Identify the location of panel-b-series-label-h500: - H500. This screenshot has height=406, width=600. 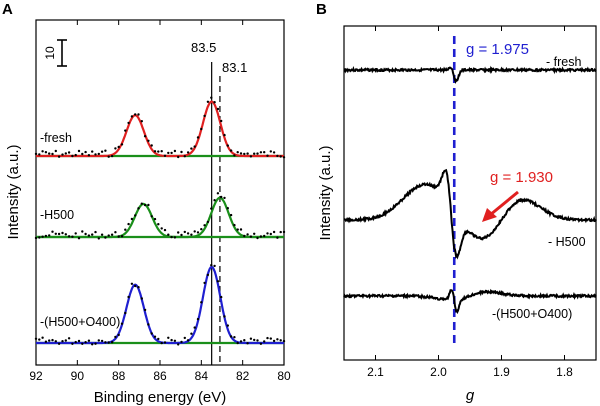
(567, 242).